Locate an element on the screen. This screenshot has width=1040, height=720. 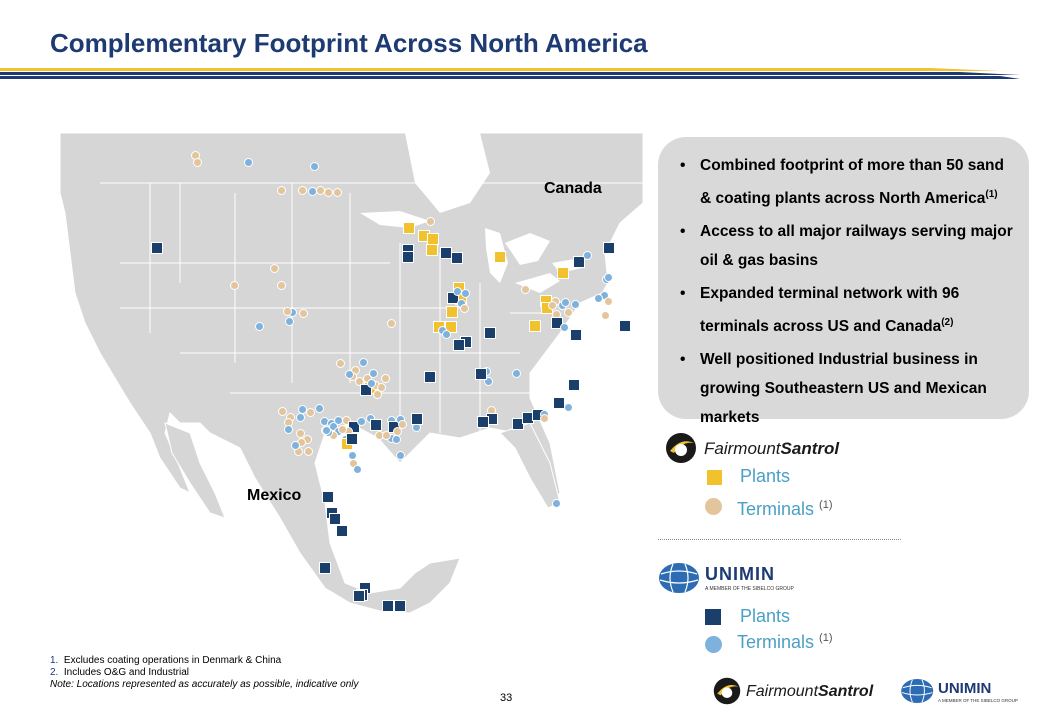
unimin-tagline: A MEMBER OF THE SIBELCO GROUP is located at coordinates (749, 589).